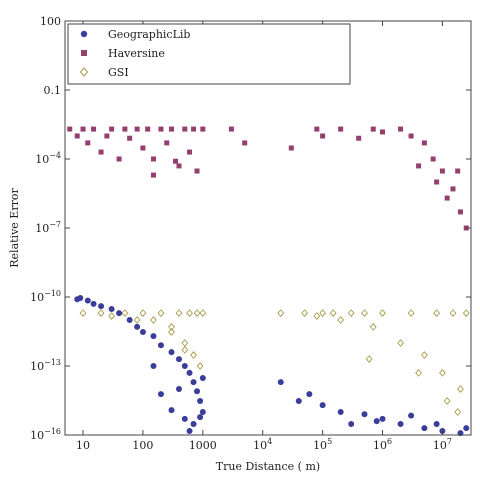 The height and width of the screenshot is (480, 480). I want to click on y-tick-label: 100, so click(50, 21).